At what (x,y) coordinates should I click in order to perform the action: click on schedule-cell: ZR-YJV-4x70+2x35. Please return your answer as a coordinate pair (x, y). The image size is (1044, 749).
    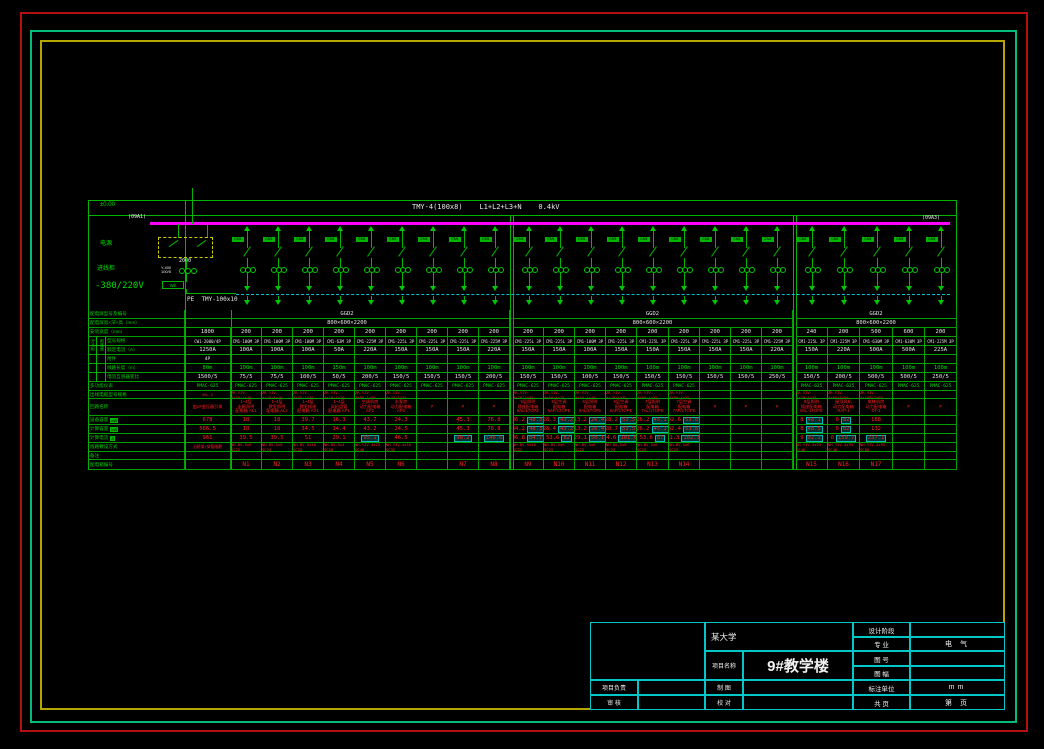
    Looking at the image, I should click on (528, 395).